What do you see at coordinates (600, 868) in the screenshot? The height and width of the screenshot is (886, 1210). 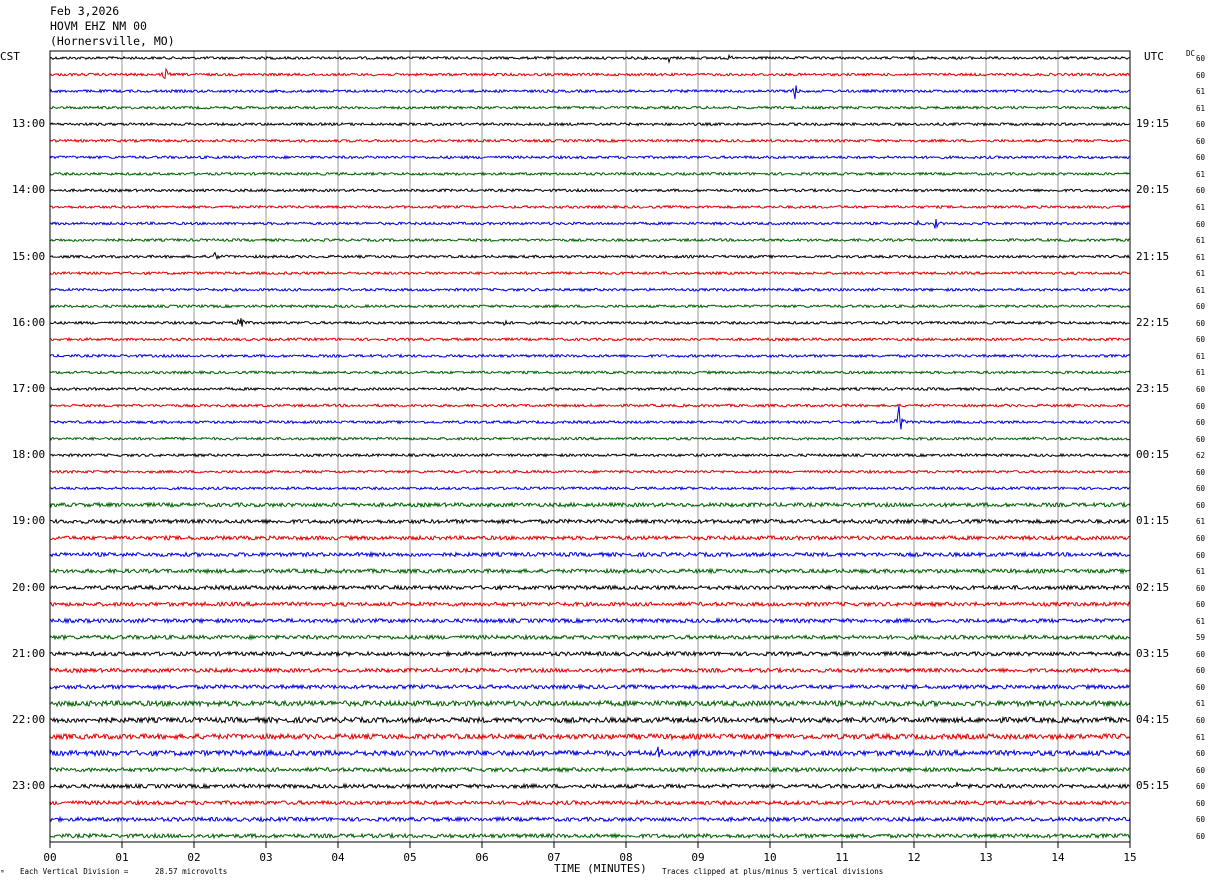 I see `x-axis-label: TIME (MINUTES)` at bounding box center [600, 868].